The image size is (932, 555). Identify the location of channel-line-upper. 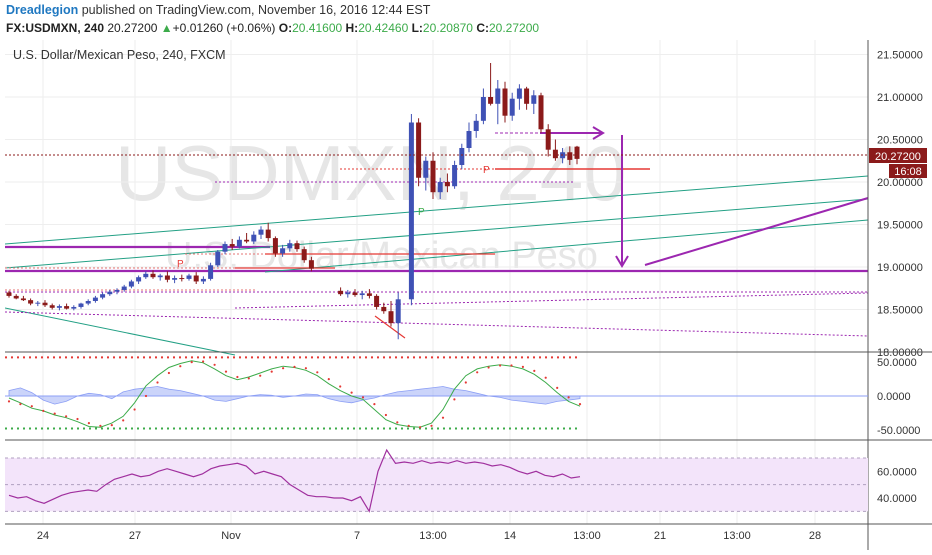
(436, 210).